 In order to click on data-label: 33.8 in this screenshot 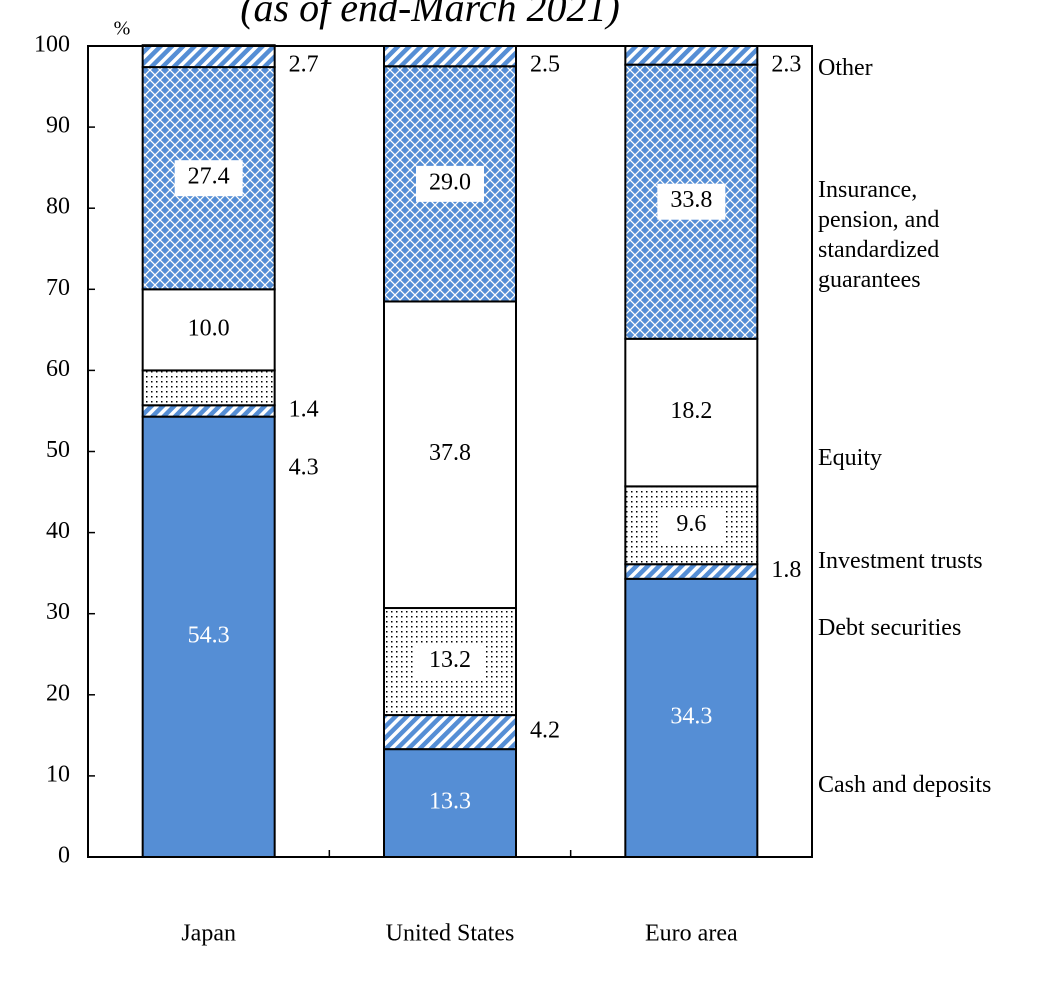, I will do `click(691, 200)`.